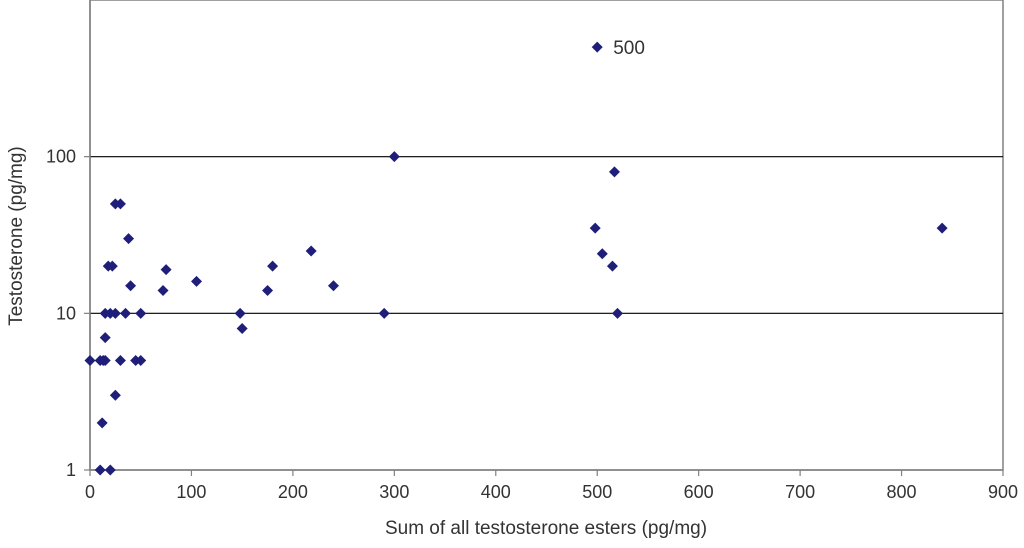  I want to click on x-tick-label: 200, so click(293, 492).